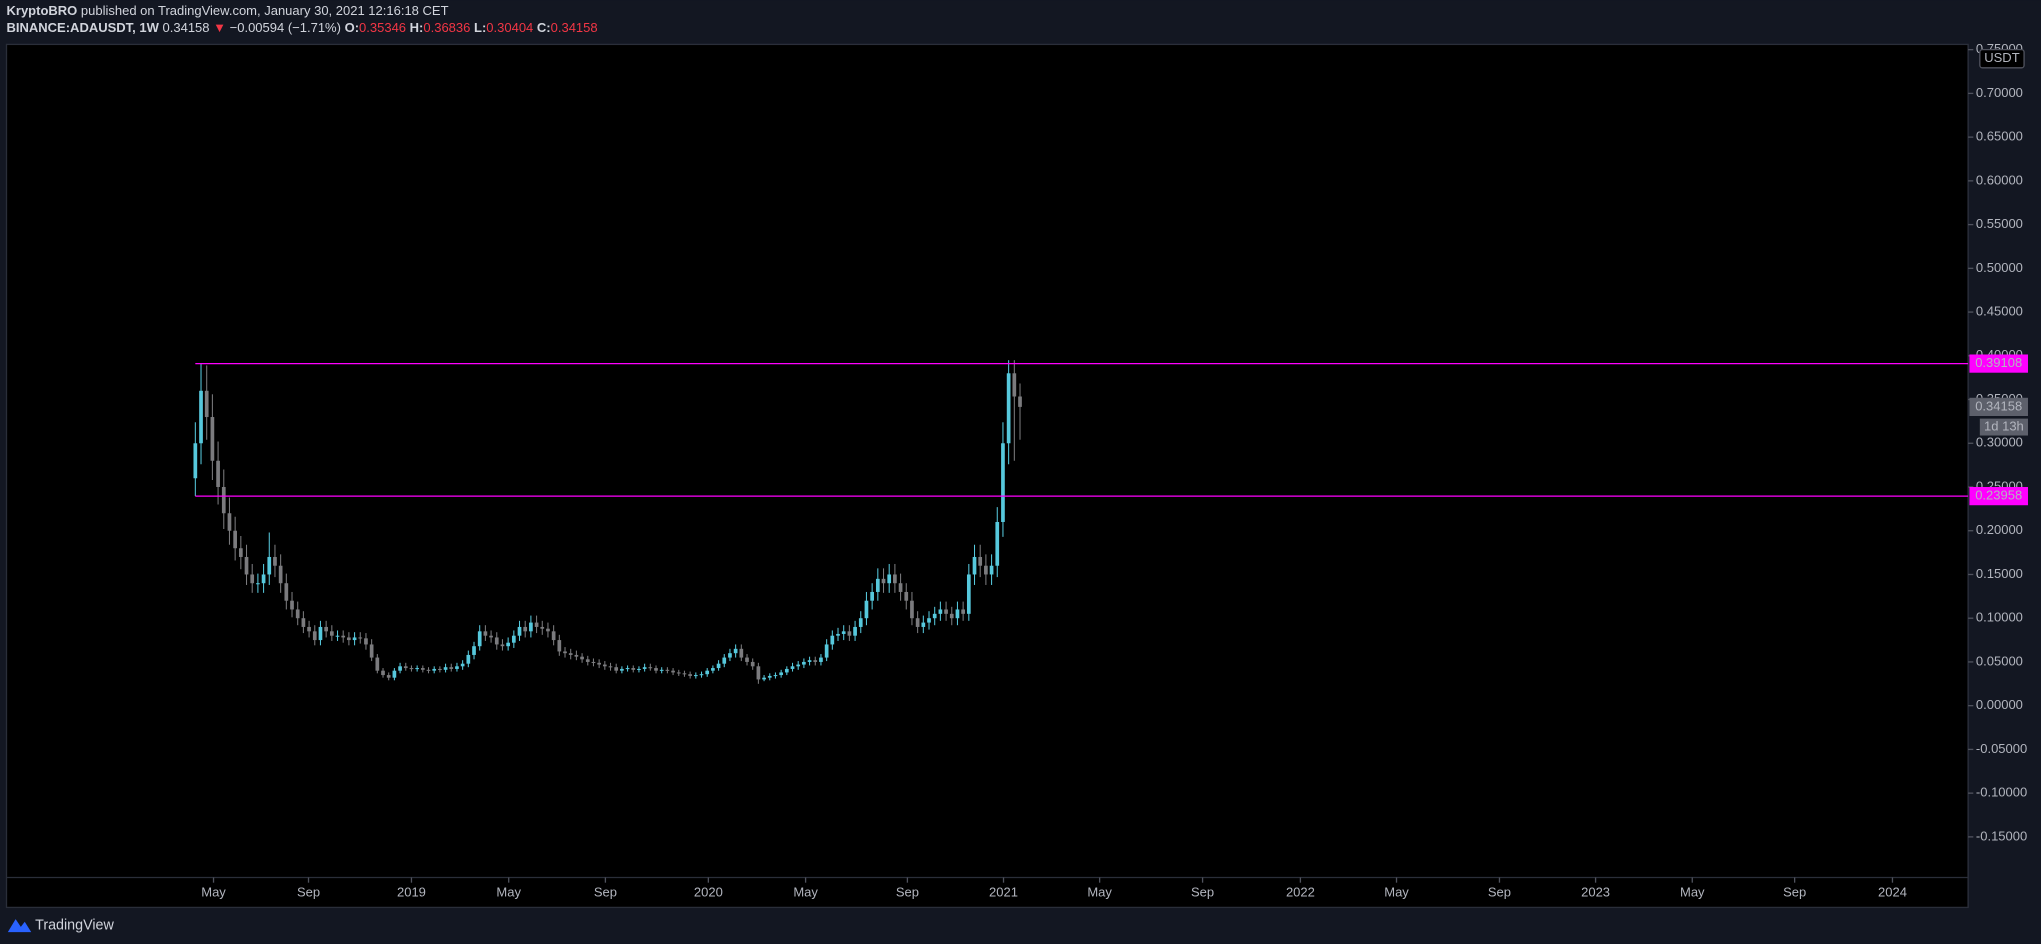  Describe the element at coordinates (446, 27) in the screenshot. I see `high-value: 0.36836` at that location.